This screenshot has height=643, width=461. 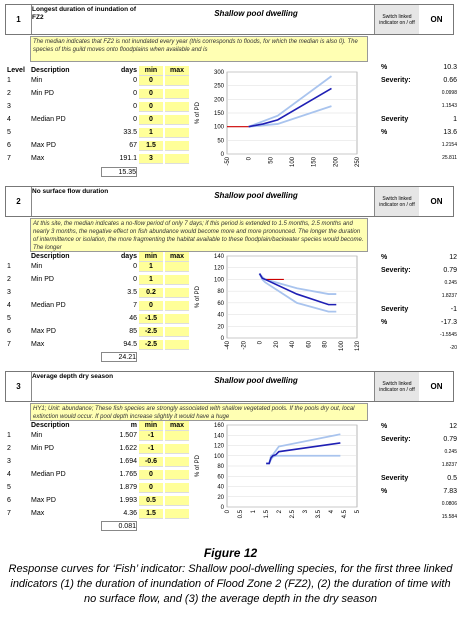 I want to click on value-cell: 191.1, so click(x=128, y=158).